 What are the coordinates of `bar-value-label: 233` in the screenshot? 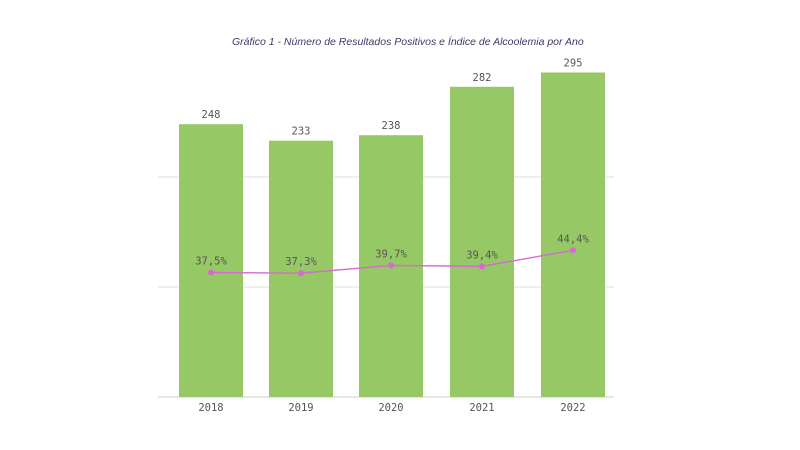 It's located at (301, 132).